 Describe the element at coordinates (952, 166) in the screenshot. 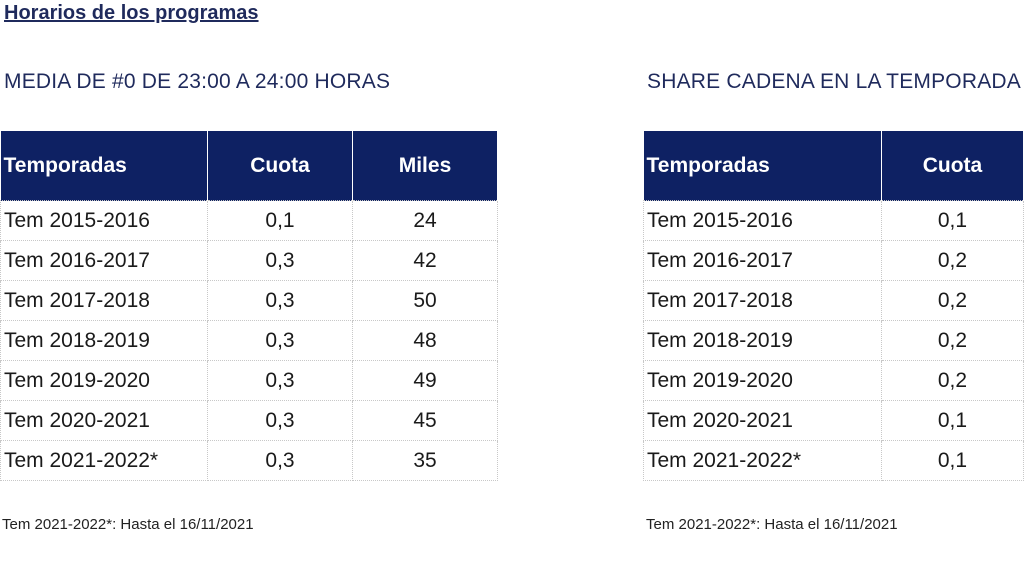

I see `right-header-cuota: Cuota` at that location.